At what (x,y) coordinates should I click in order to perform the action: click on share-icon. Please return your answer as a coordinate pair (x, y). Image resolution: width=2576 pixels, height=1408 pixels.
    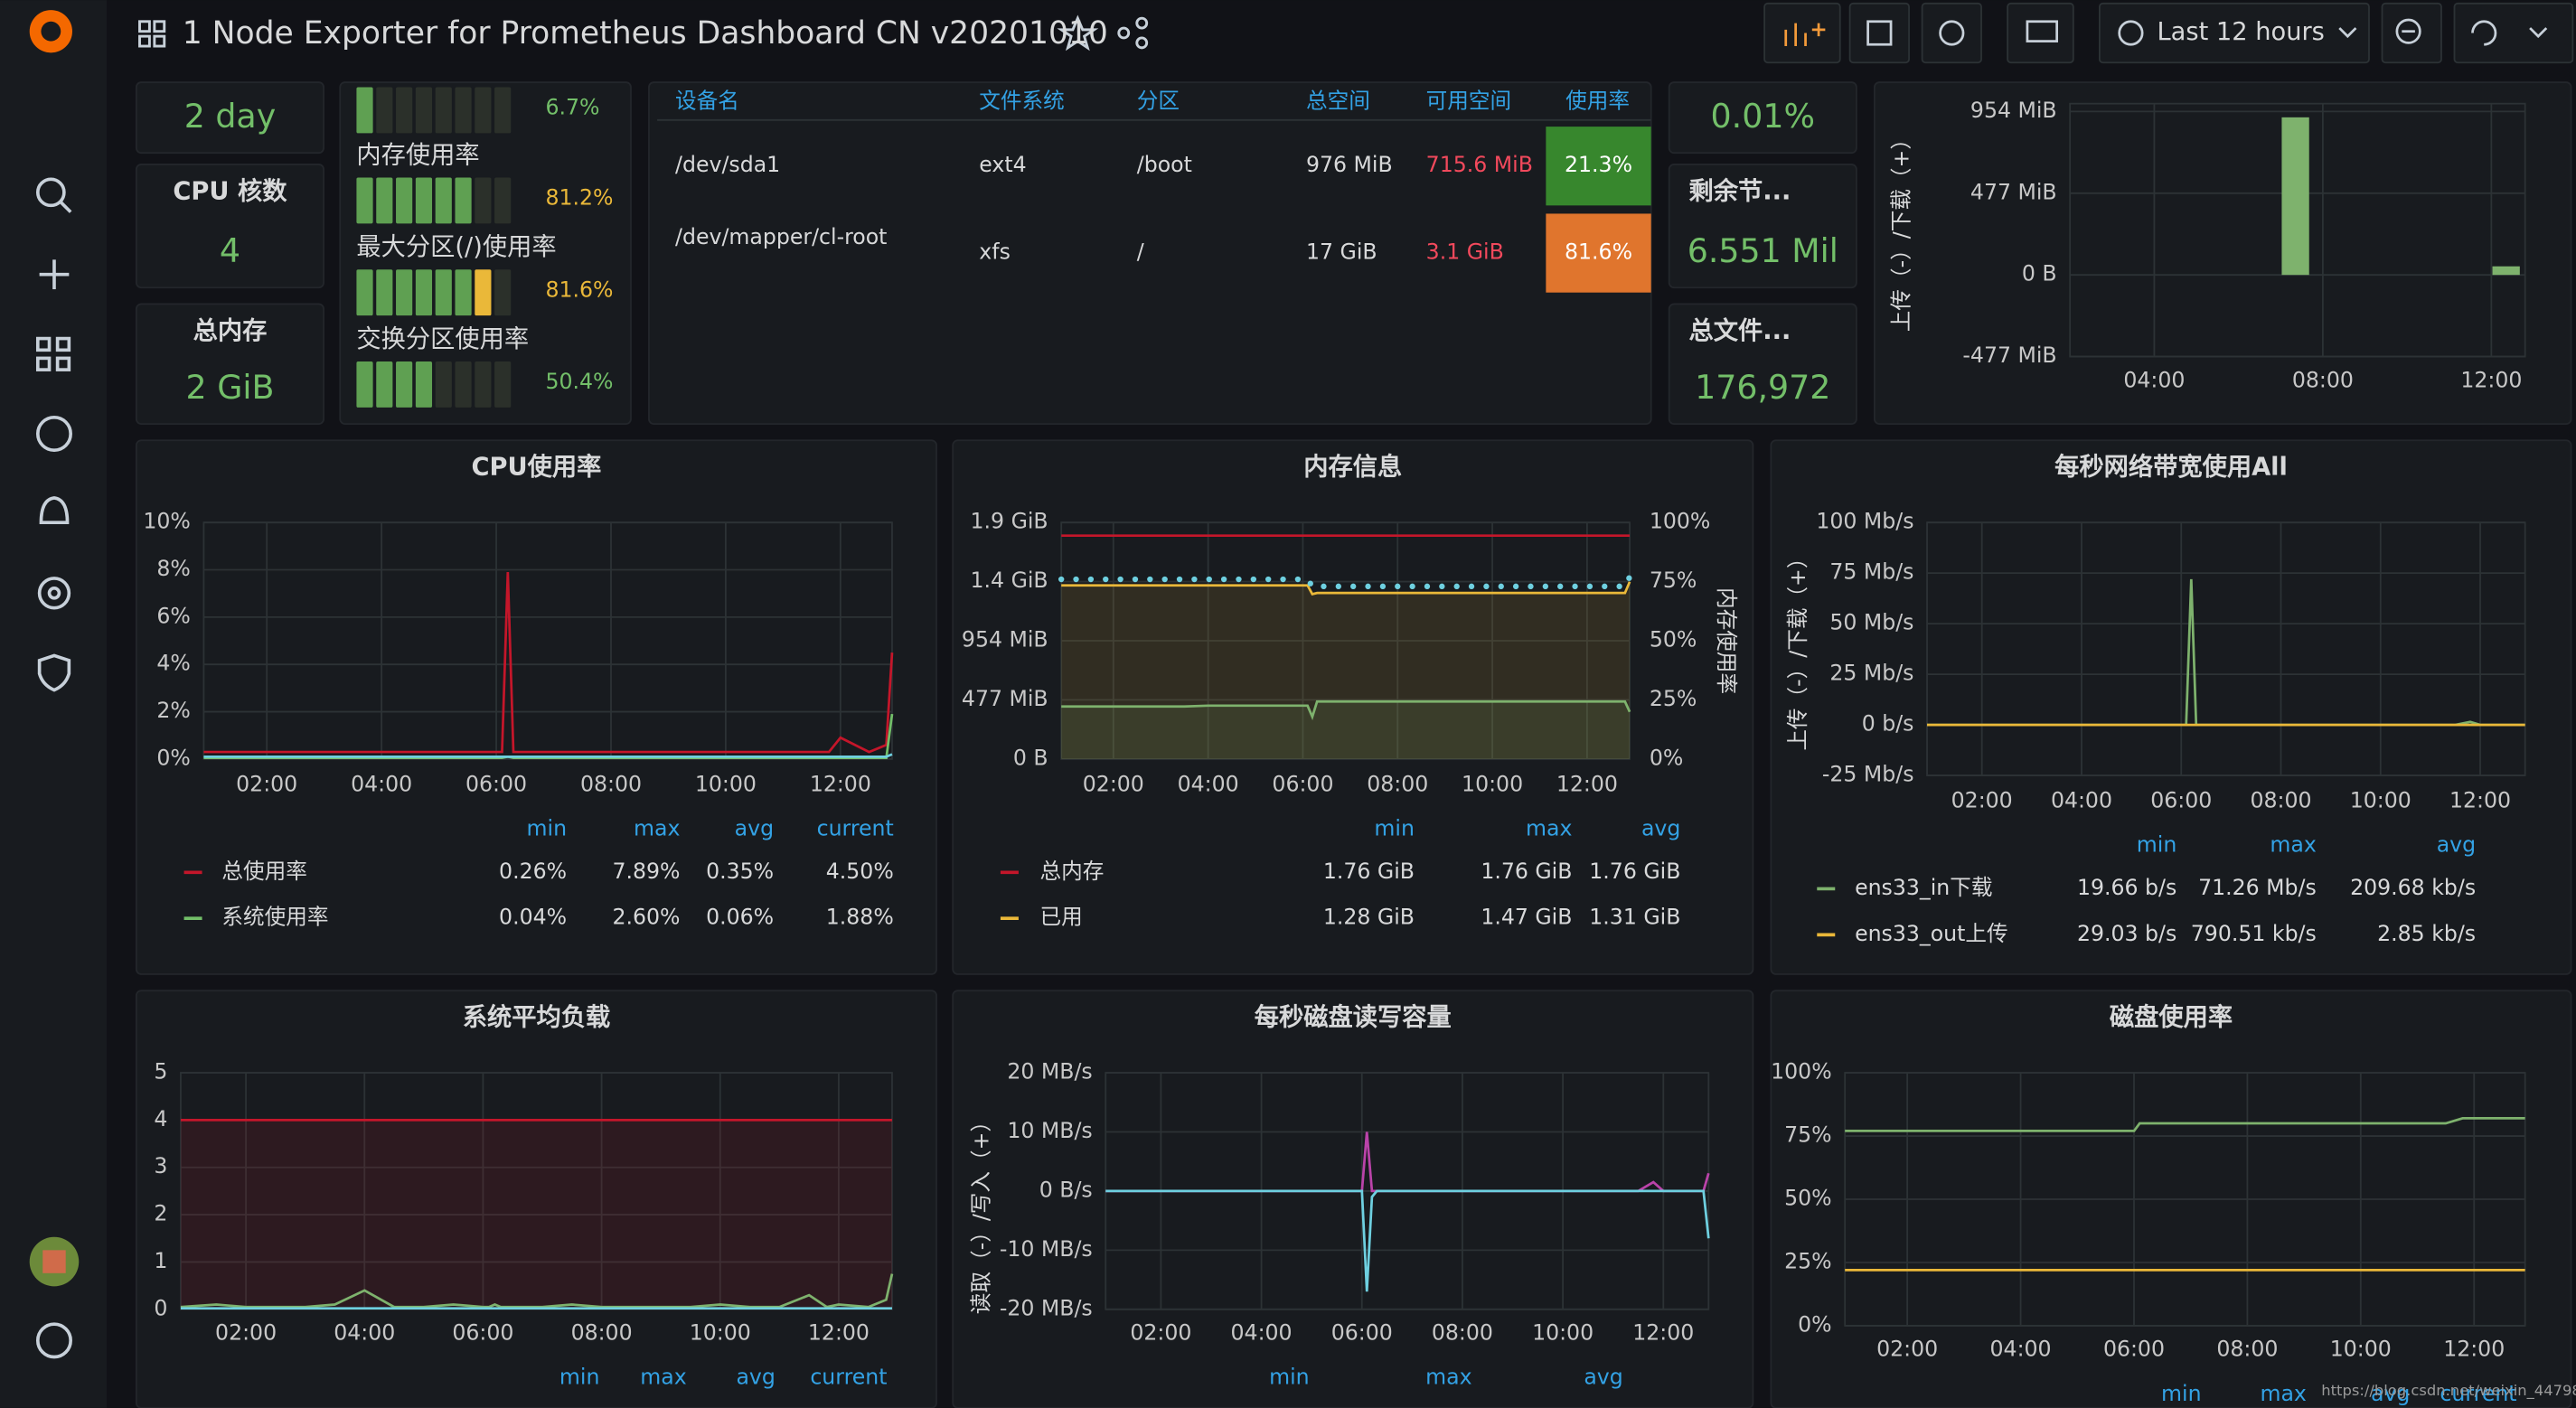
    Looking at the image, I should click on (1133, 33).